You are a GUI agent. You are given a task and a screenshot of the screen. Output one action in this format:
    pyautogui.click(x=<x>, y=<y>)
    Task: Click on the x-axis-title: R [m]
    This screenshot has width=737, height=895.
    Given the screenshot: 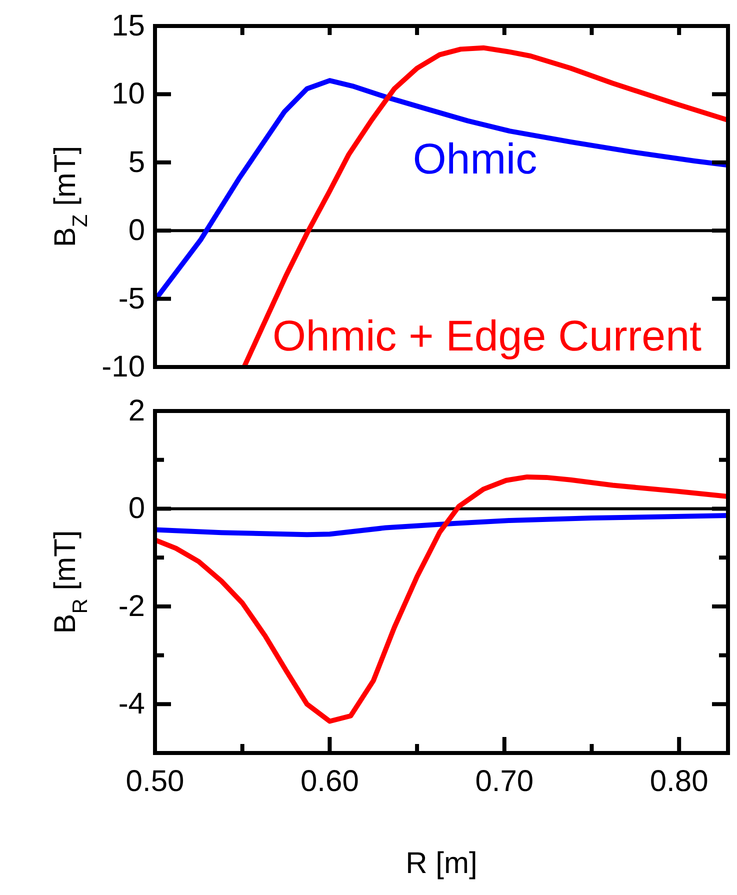 What is the action you would take?
    pyautogui.click(x=442, y=863)
    